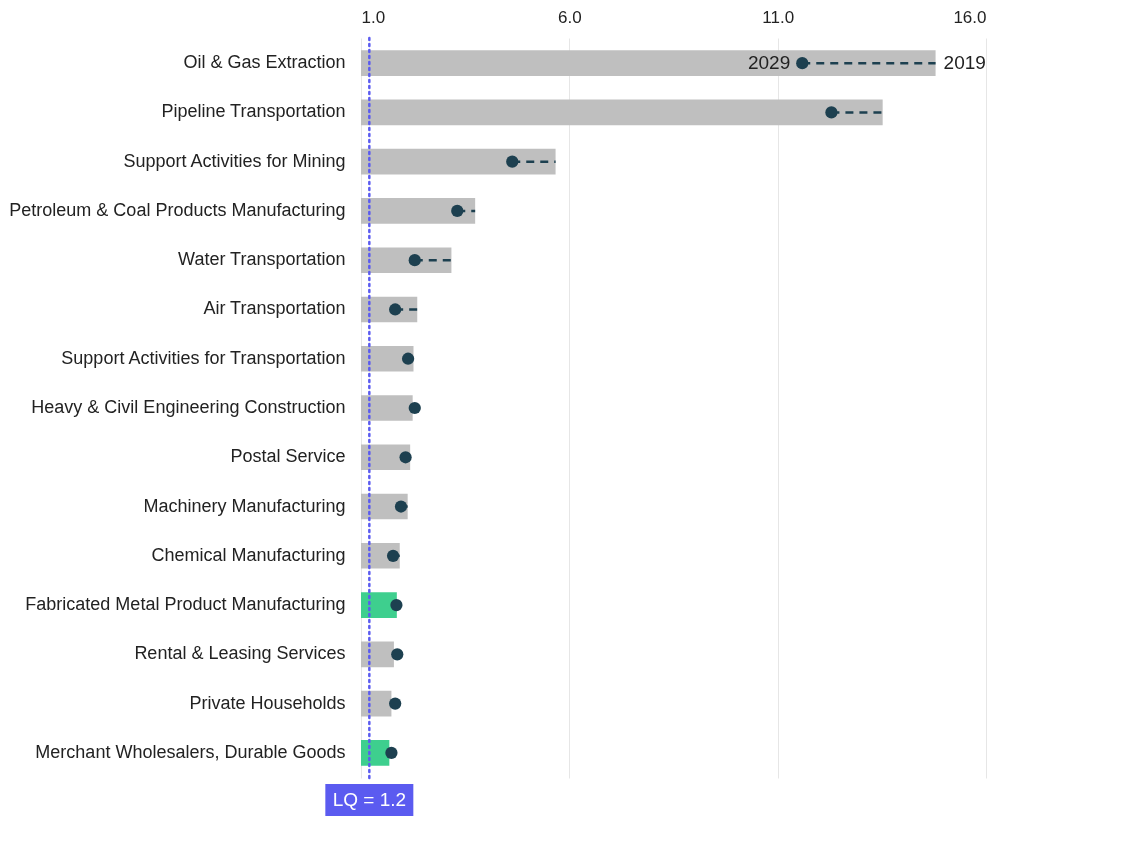 This screenshot has height=867, width=1139. What do you see at coordinates (203, 357) in the screenshot?
I see `y-tick-label: Support Activities for Transportation` at bounding box center [203, 357].